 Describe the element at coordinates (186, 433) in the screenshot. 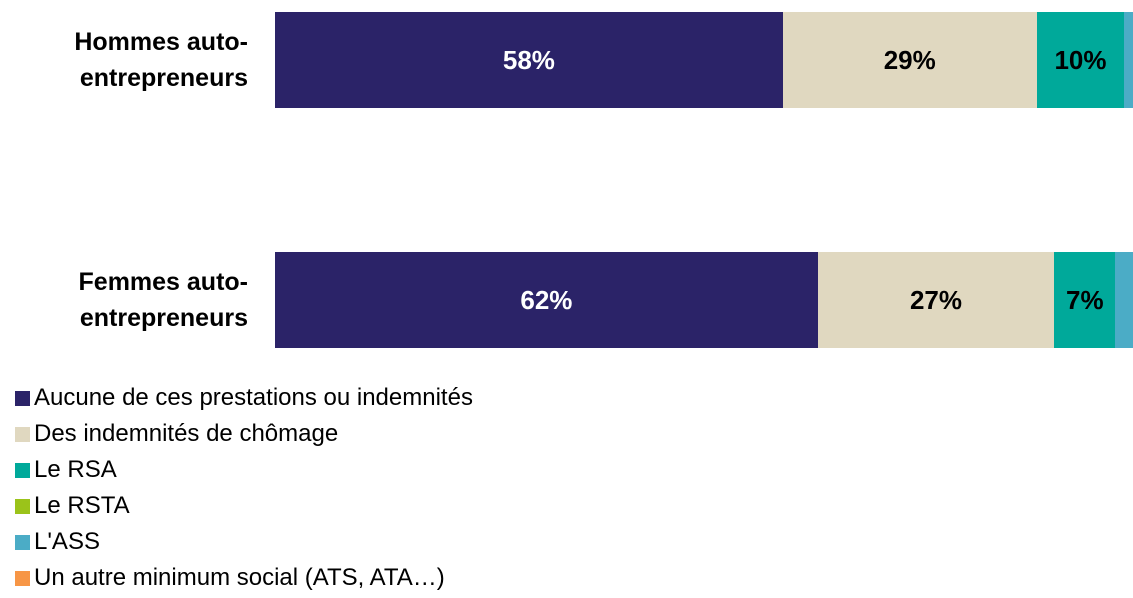

I see `legend-label: Des indemnités de chômage` at that location.